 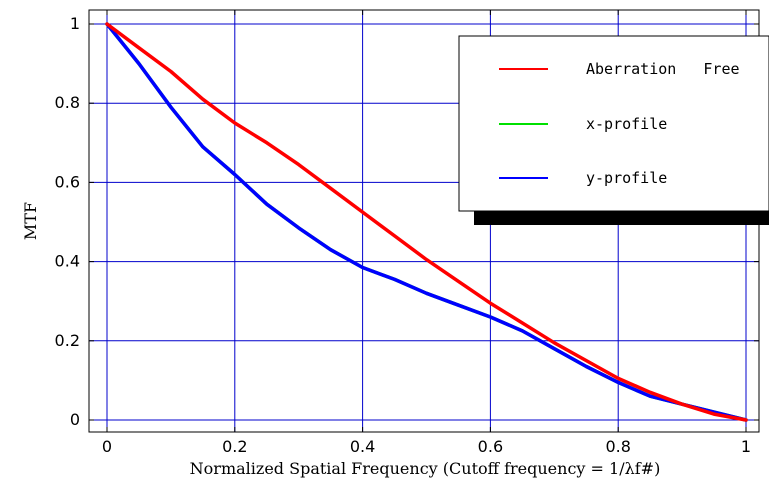 I want to click on legend-shadow, so click(x=621, y=217).